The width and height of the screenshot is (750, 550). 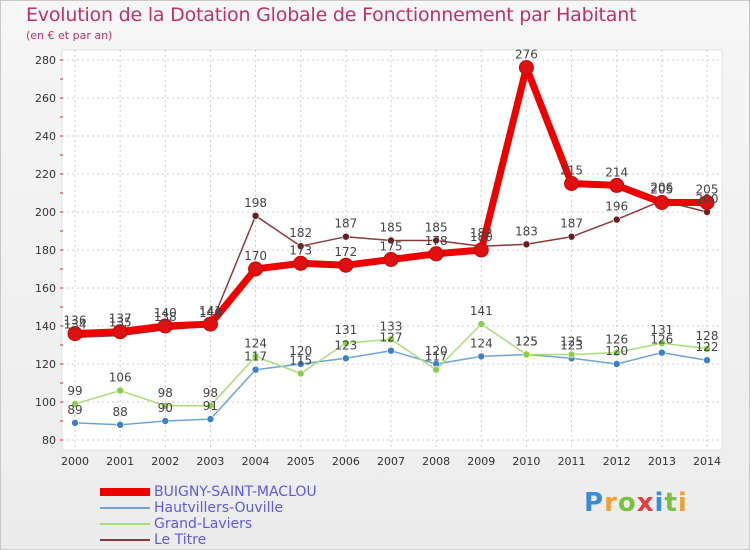 What do you see at coordinates (45, 60) in the screenshot?
I see `y-tick-label: 280` at bounding box center [45, 60].